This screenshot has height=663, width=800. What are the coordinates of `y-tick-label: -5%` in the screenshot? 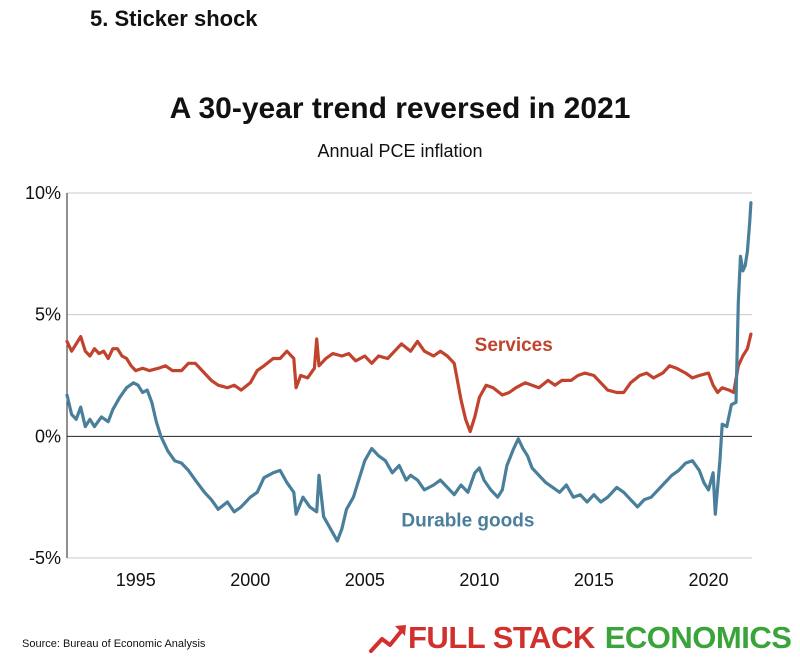 It's located at (45, 558).